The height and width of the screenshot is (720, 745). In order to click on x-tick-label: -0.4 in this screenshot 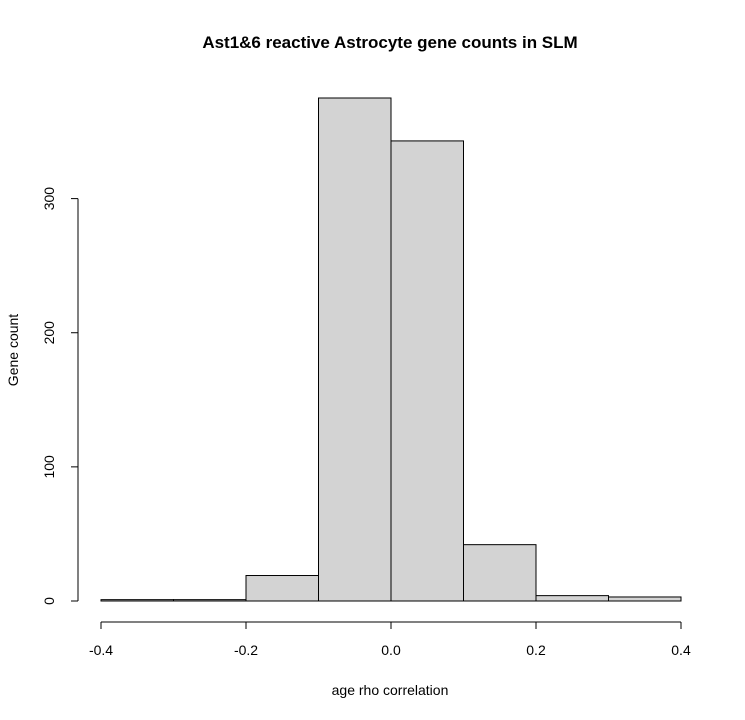, I will do `click(101, 650)`.